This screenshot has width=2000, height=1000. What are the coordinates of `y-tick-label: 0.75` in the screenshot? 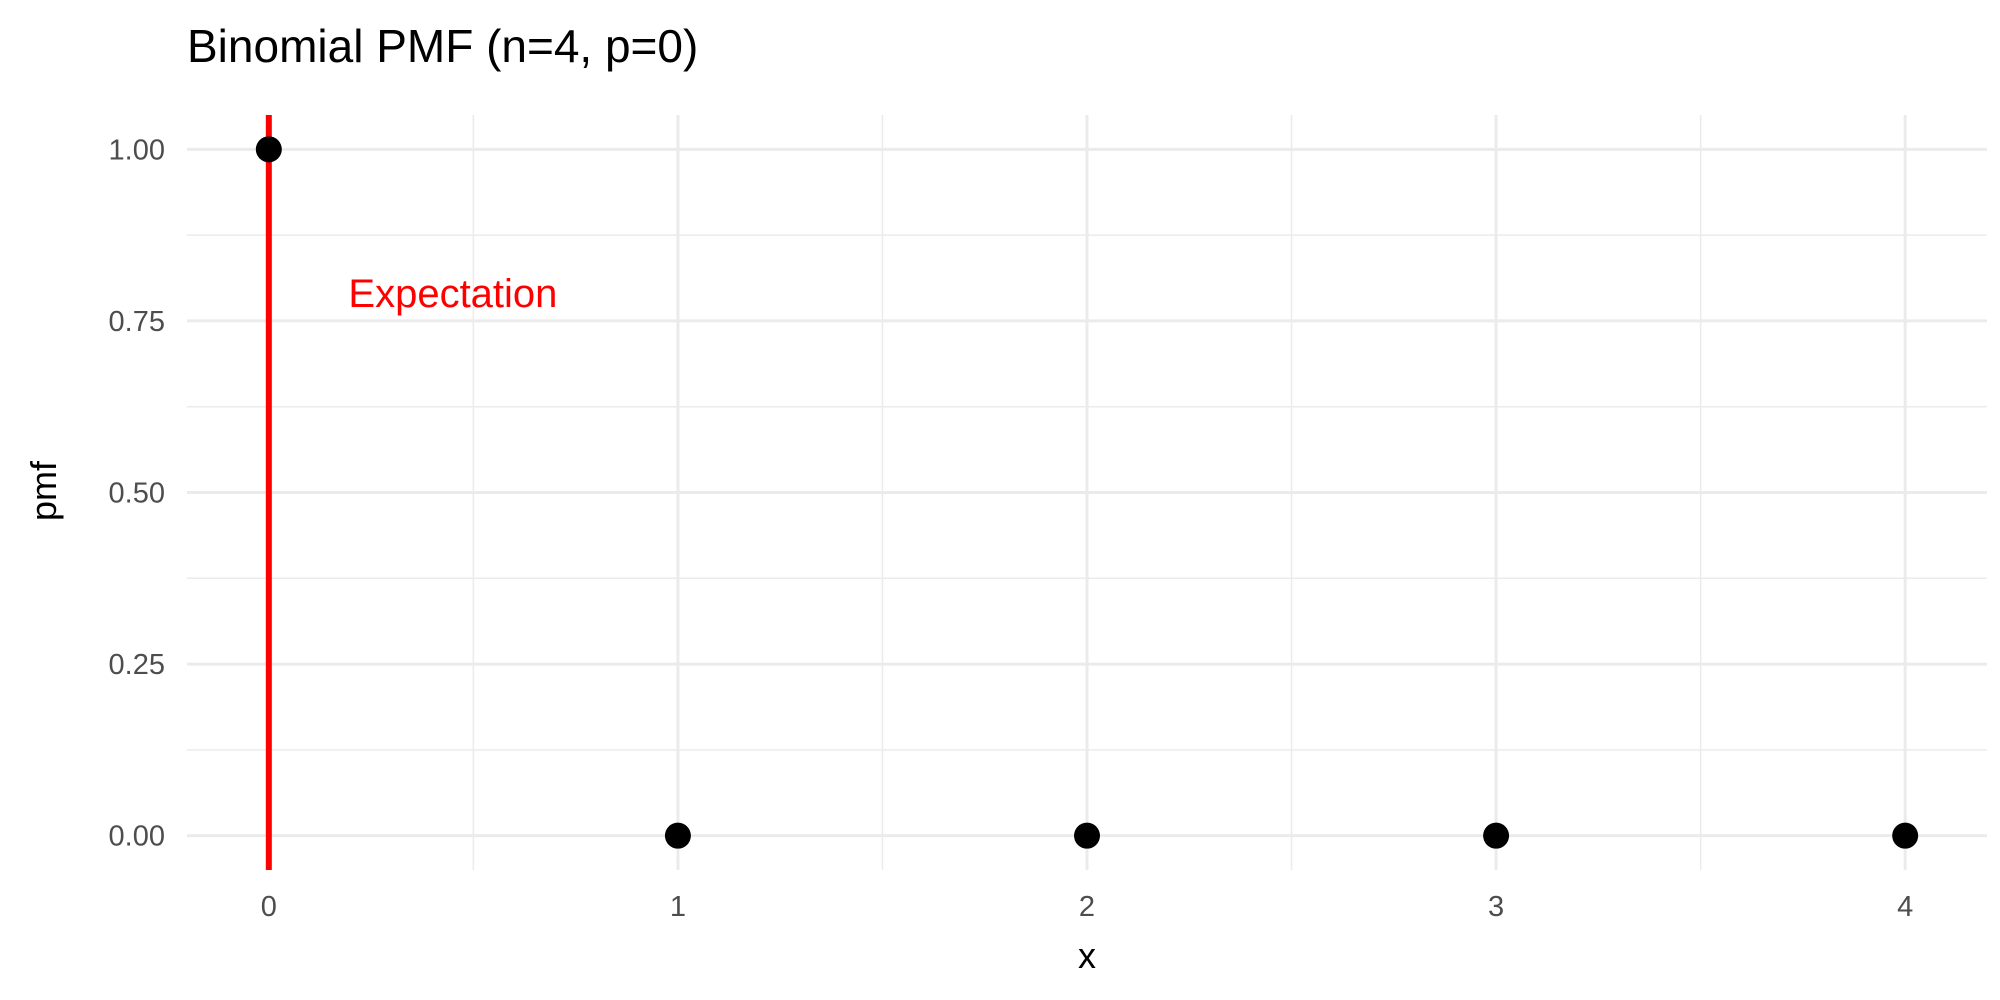 It's located at (137, 322).